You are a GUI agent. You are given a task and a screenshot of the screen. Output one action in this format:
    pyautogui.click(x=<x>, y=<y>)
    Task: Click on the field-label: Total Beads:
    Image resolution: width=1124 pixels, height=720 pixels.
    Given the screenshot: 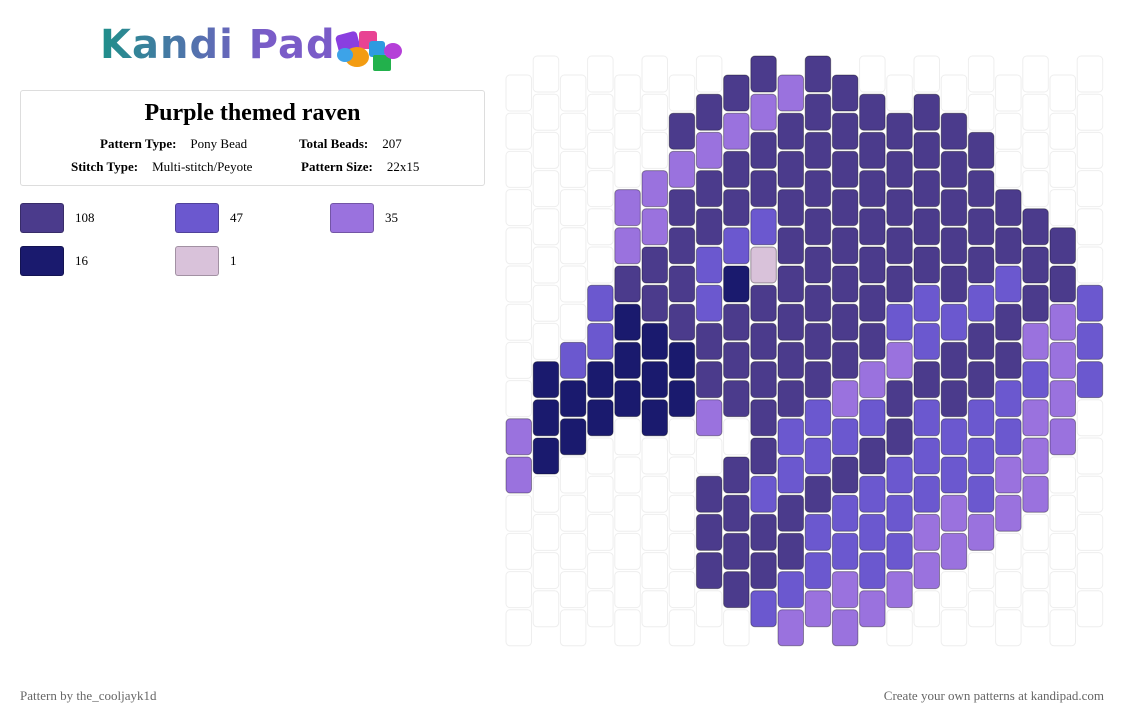 What is the action you would take?
    pyautogui.click(x=334, y=143)
    